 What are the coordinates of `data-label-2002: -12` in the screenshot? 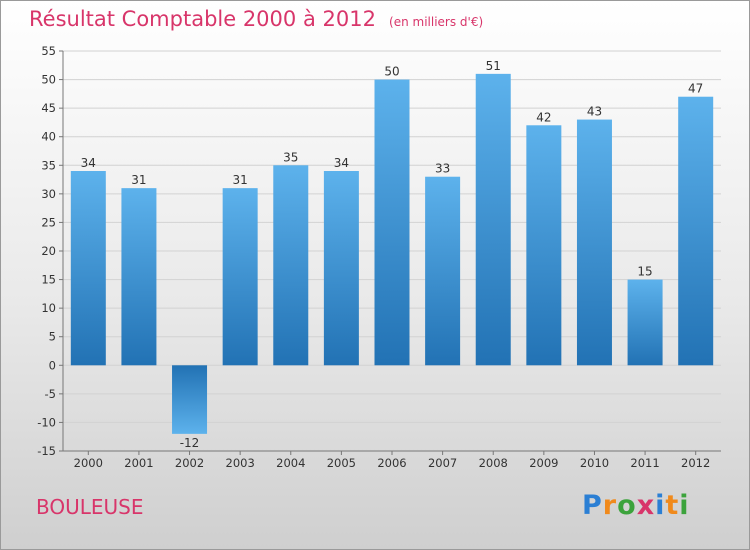 It's located at (190, 443).